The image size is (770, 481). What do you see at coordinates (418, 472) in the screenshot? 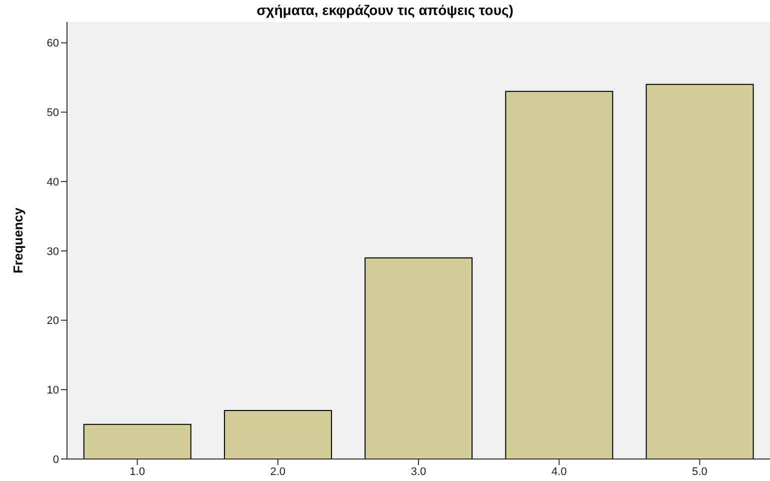
I see `x-tick-label: 3.0` at bounding box center [418, 472].